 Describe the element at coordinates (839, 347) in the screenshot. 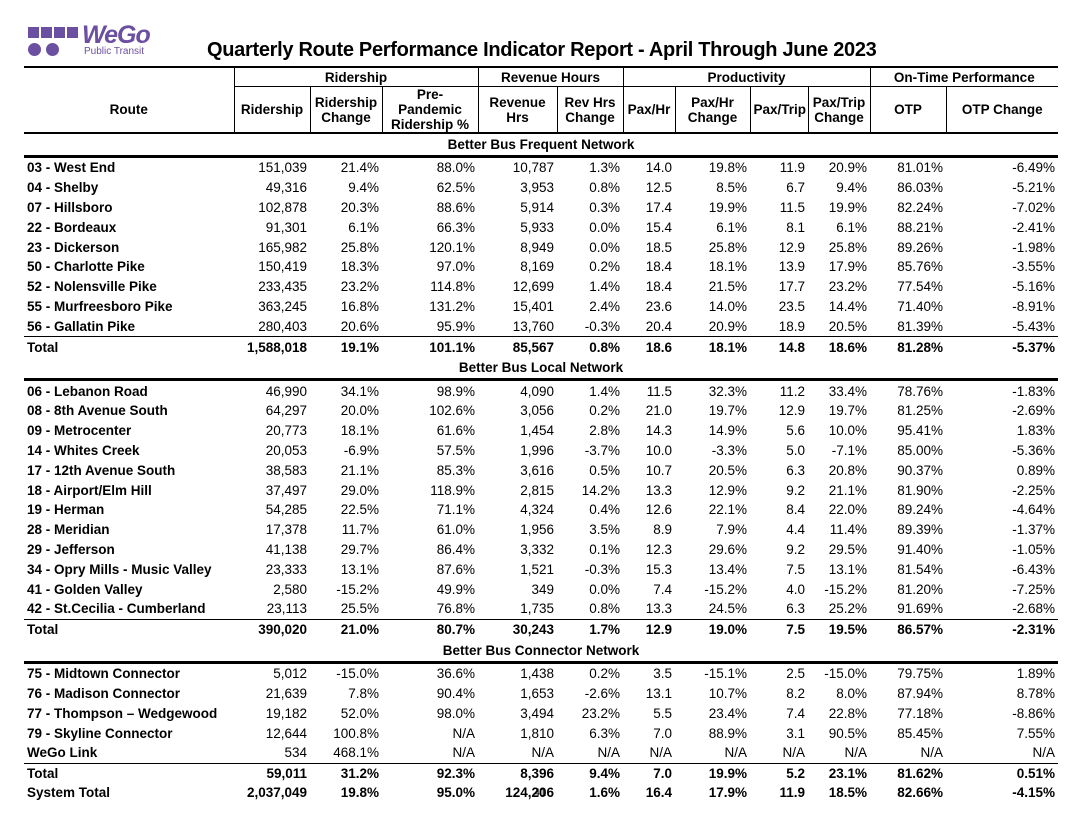

I see `table-cell: 18.6%` at that location.